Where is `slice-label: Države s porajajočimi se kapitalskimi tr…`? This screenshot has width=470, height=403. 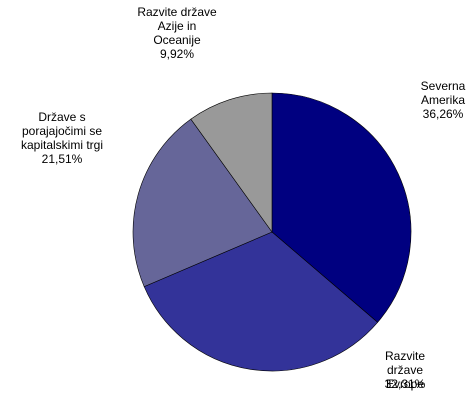 slice-label: Države s porajajočimi se kapitalskimi tr… is located at coordinates (62, 131).